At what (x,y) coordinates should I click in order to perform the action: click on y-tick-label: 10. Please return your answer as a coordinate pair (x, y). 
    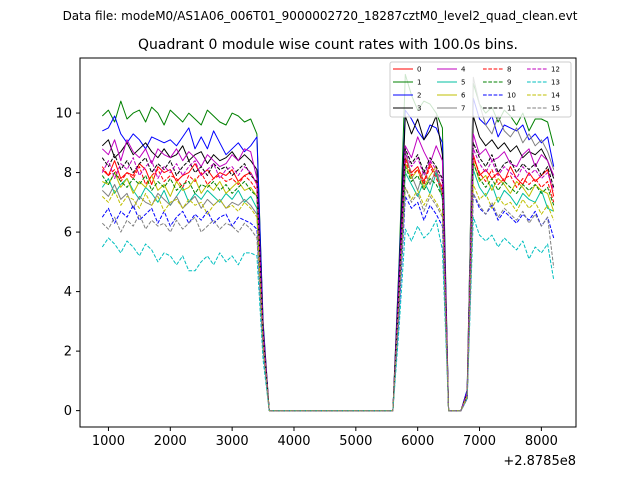
    Looking at the image, I should click on (63, 114).